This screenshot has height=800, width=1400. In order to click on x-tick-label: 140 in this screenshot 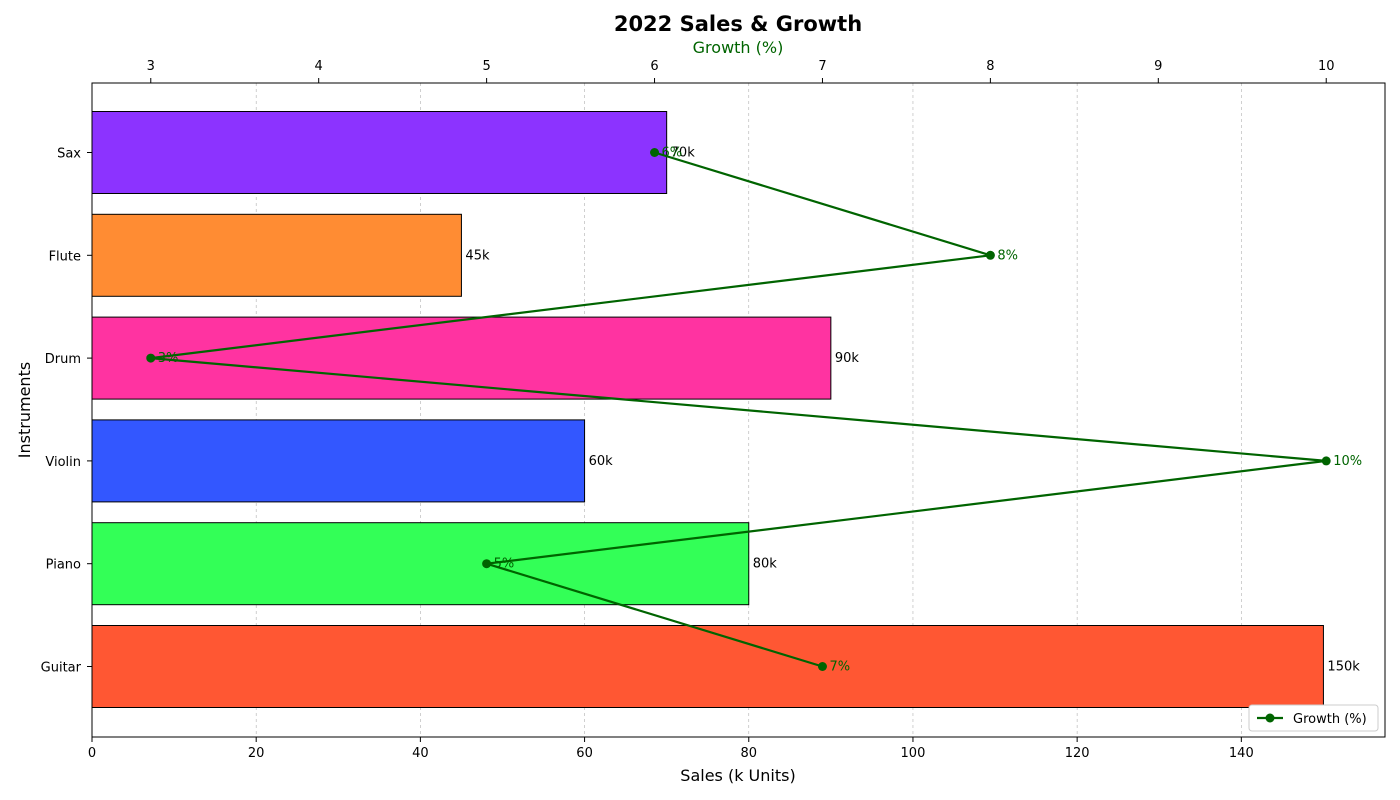, I will do `click(1241, 753)`.